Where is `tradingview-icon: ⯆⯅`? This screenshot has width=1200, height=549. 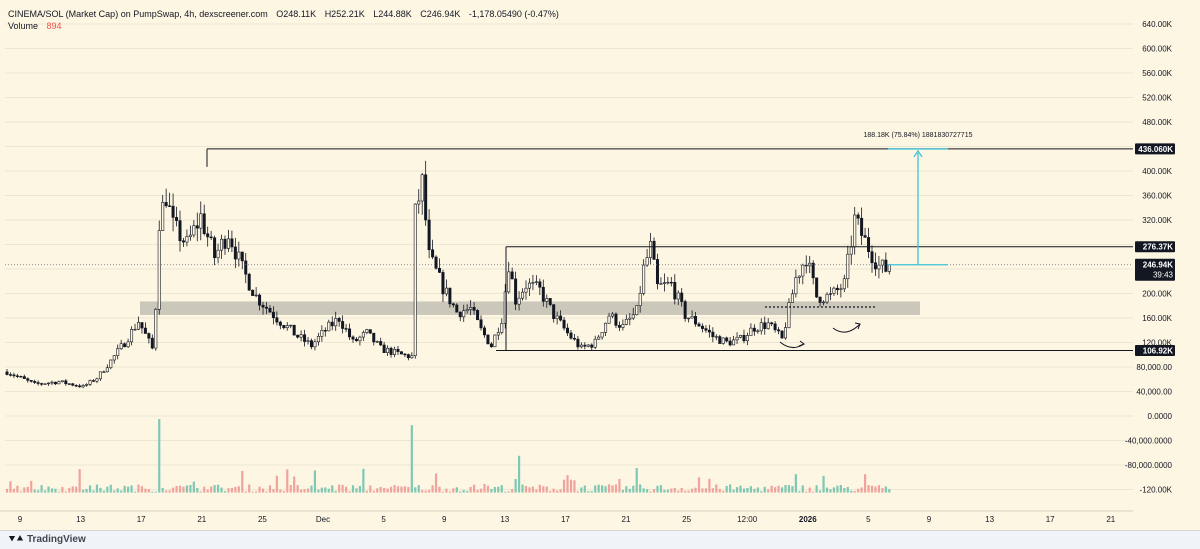
tradingview-icon: ⯆⯅ is located at coordinates (16, 539).